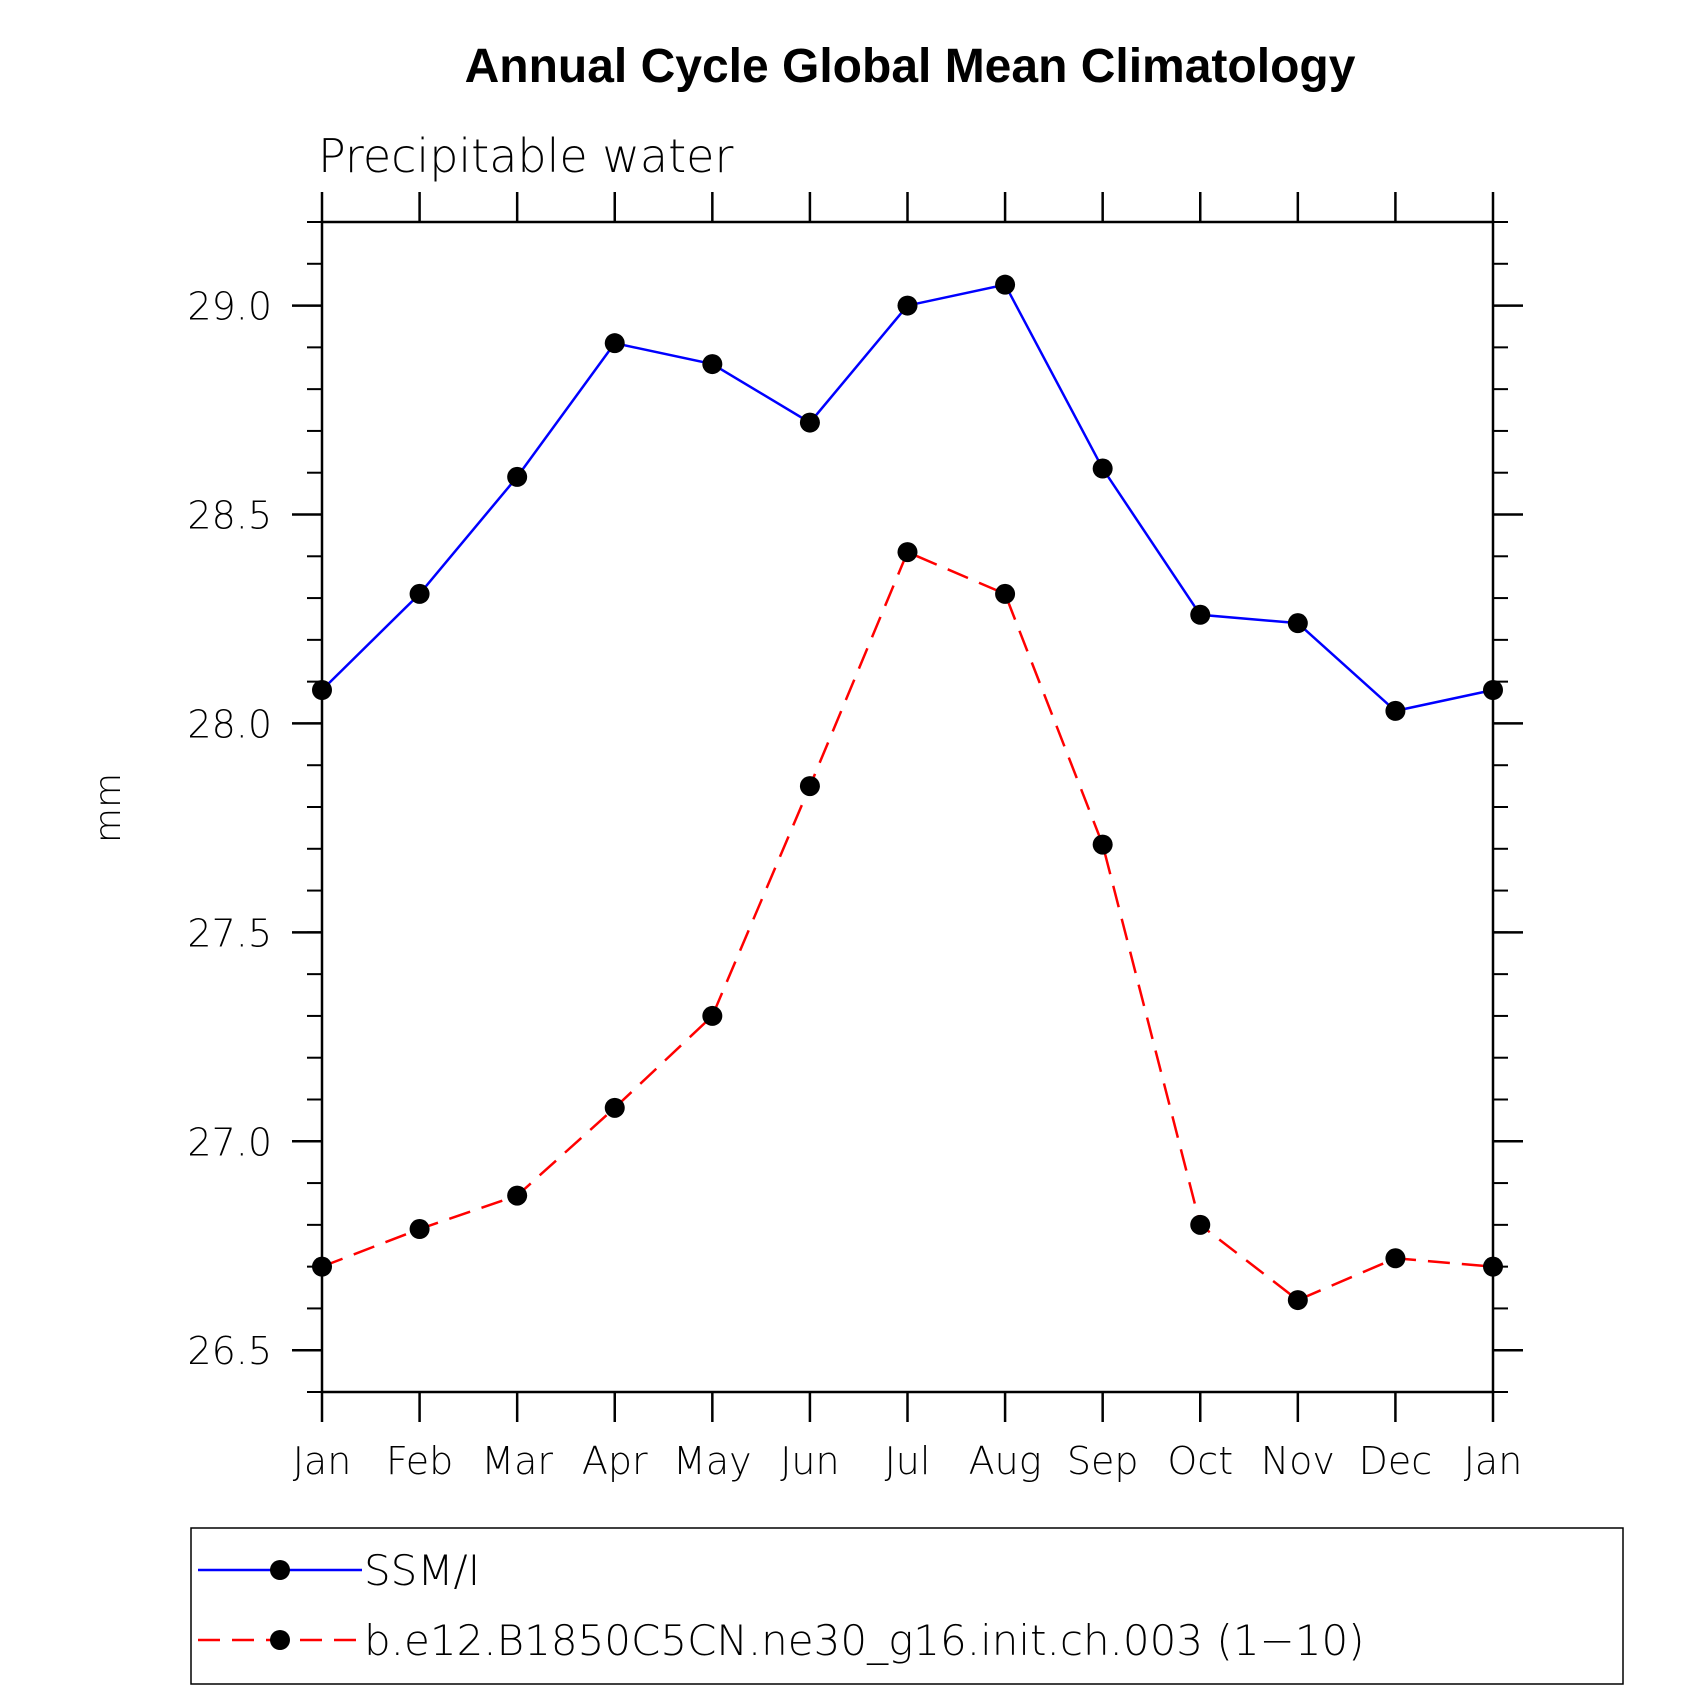 The image size is (1697, 1697). What do you see at coordinates (1005, 1461) in the screenshot?
I see `x-tick-label: Aug` at bounding box center [1005, 1461].